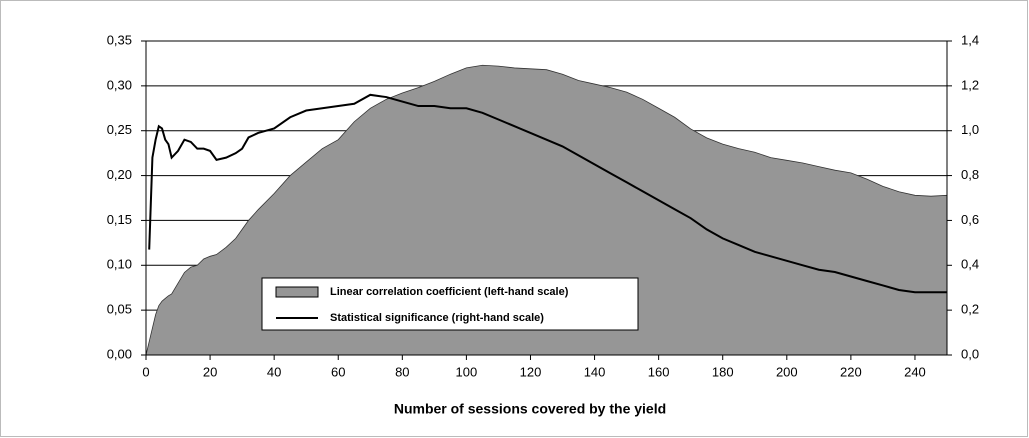  I want to click on x-tick-label: 80, so click(402, 371).